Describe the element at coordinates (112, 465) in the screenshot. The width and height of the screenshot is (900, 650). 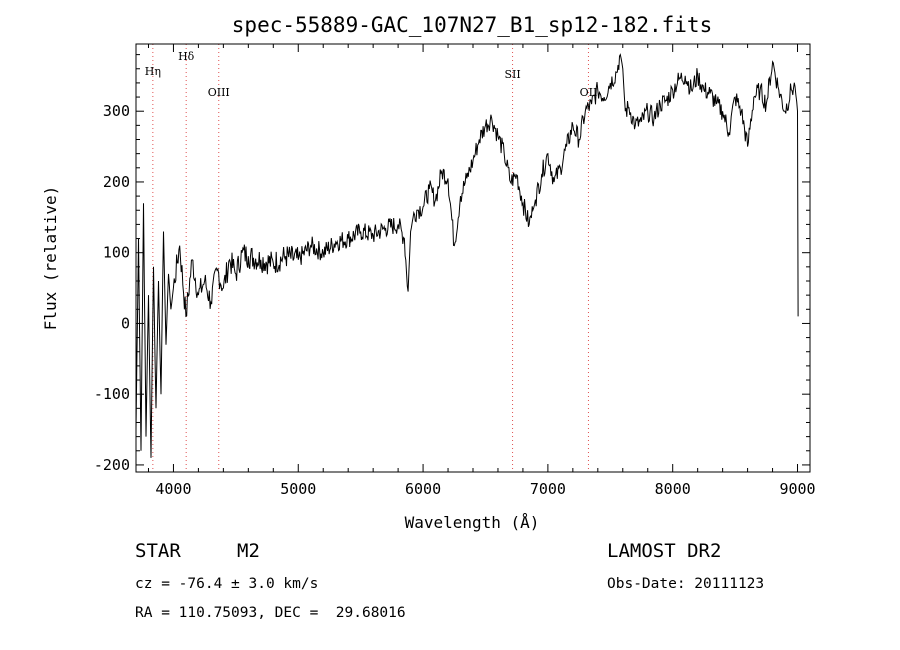
I see `y-tick-label: -200` at that location.